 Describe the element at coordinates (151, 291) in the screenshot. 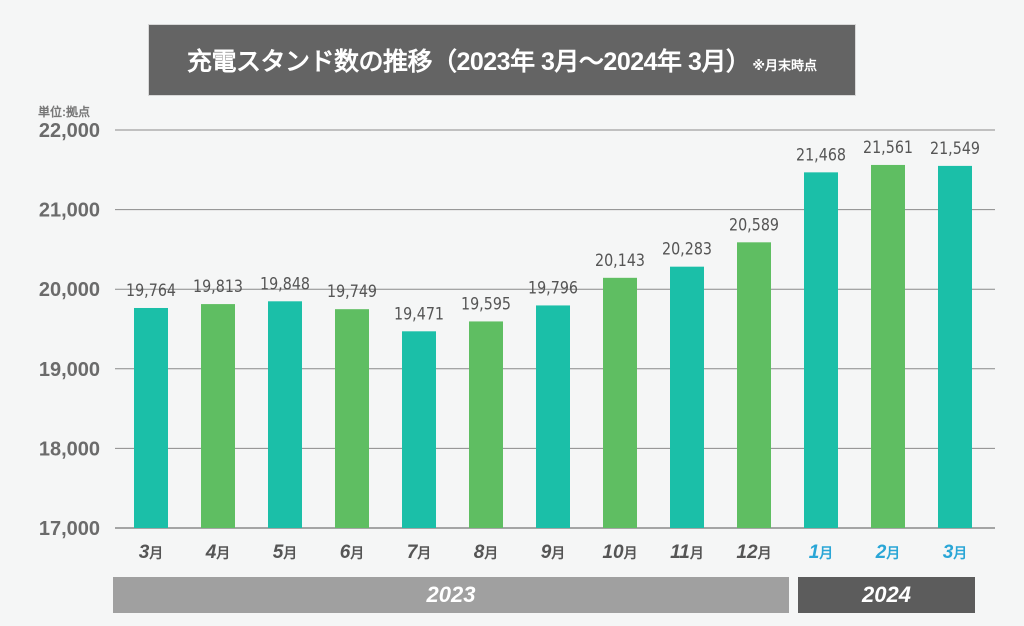

I see `value-label: 19,764` at that location.